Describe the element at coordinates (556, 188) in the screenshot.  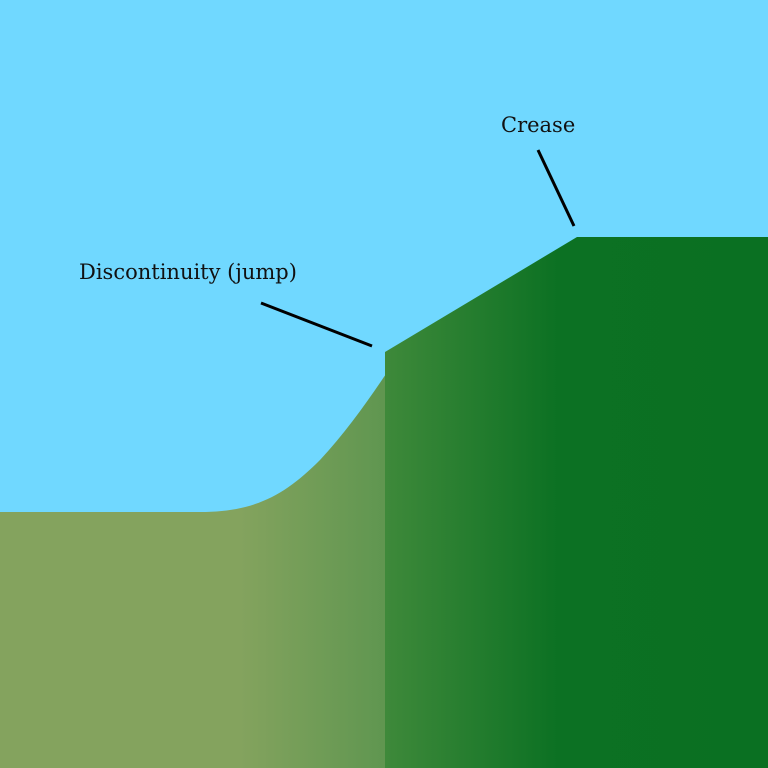
I see `crease-pointer-line` at that location.